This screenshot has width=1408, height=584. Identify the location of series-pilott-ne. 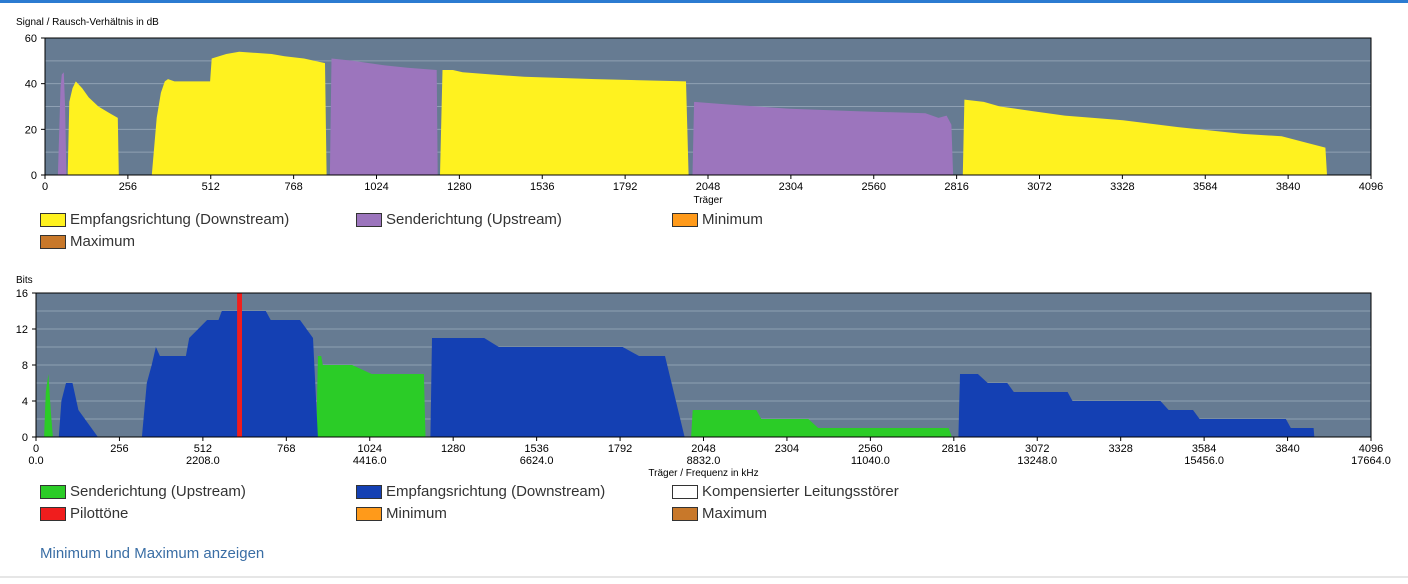
(239, 365).